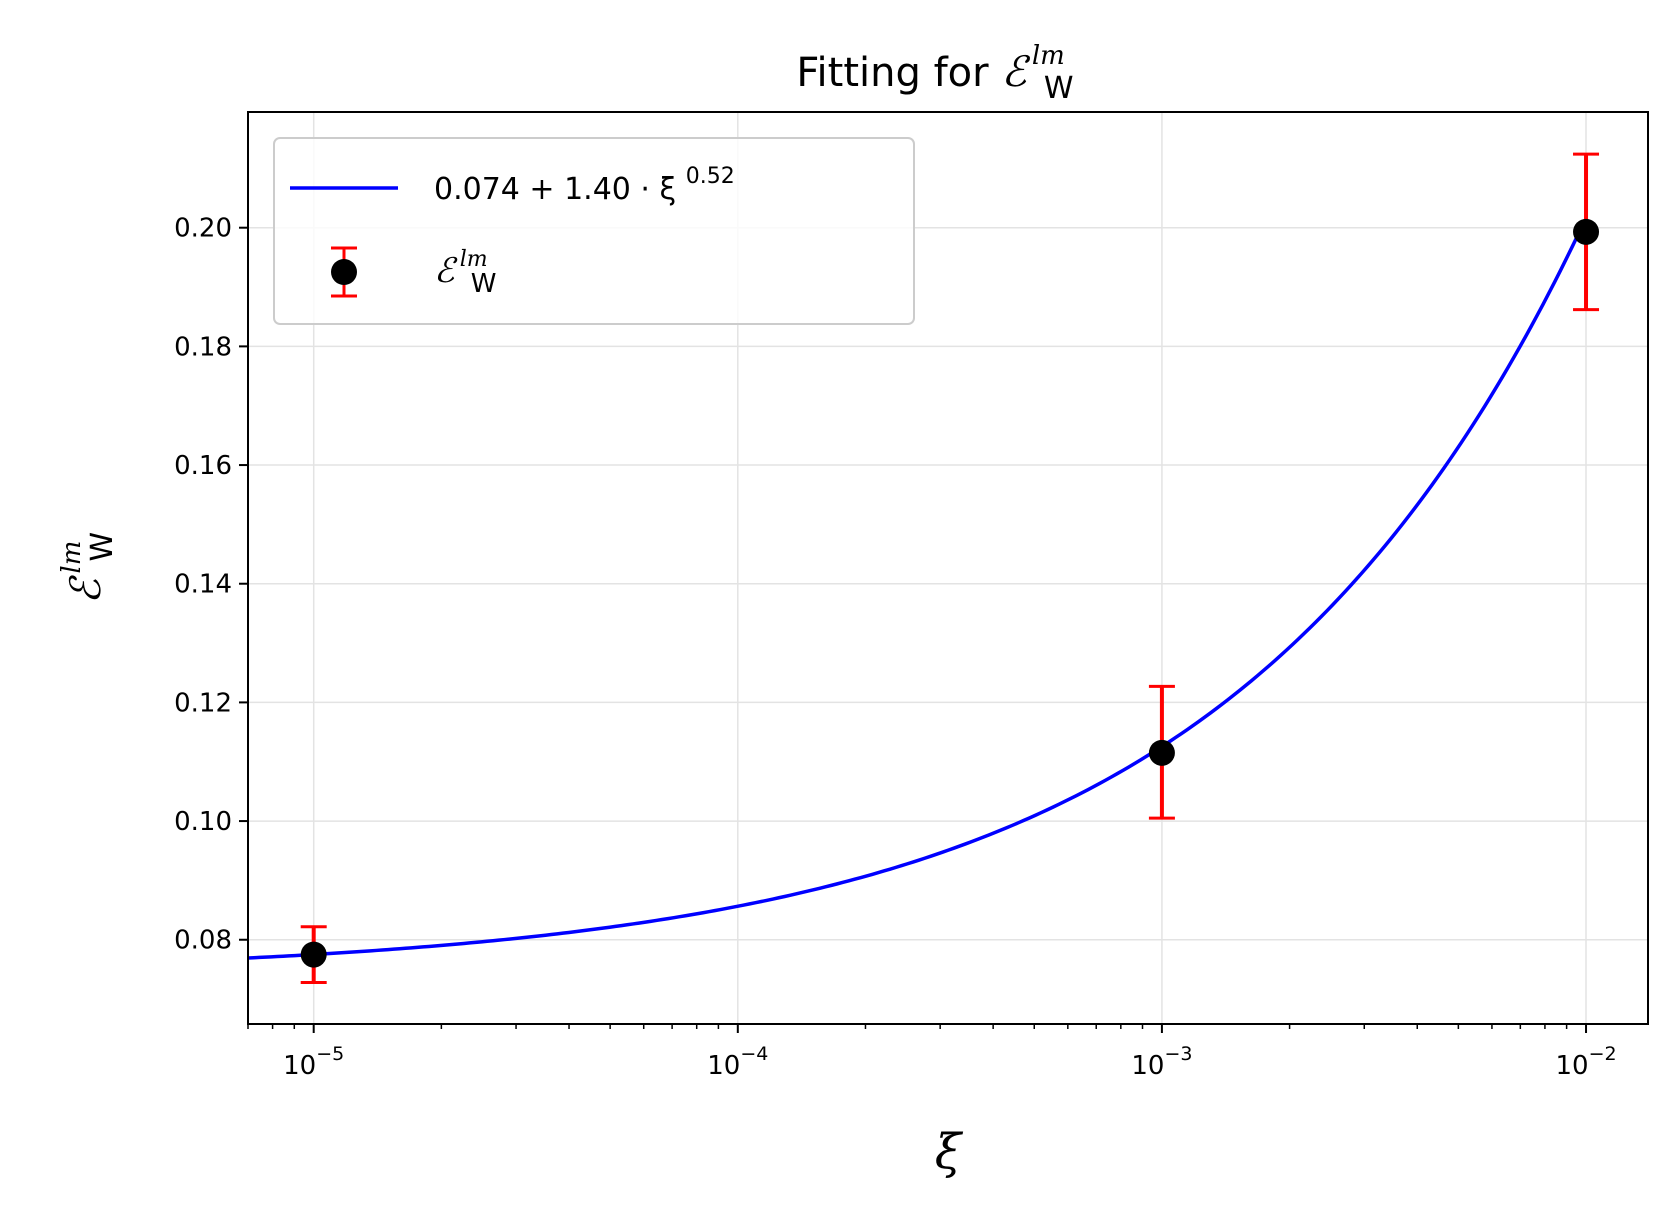  I want to click on x-tick-label-exponent: −3, so click(1178, 1054).